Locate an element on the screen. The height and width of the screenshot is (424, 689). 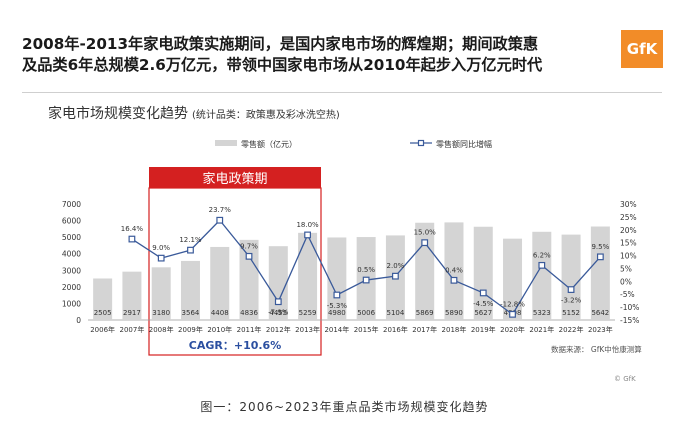
bar-value-label: 4836 is located at coordinates (249, 313).